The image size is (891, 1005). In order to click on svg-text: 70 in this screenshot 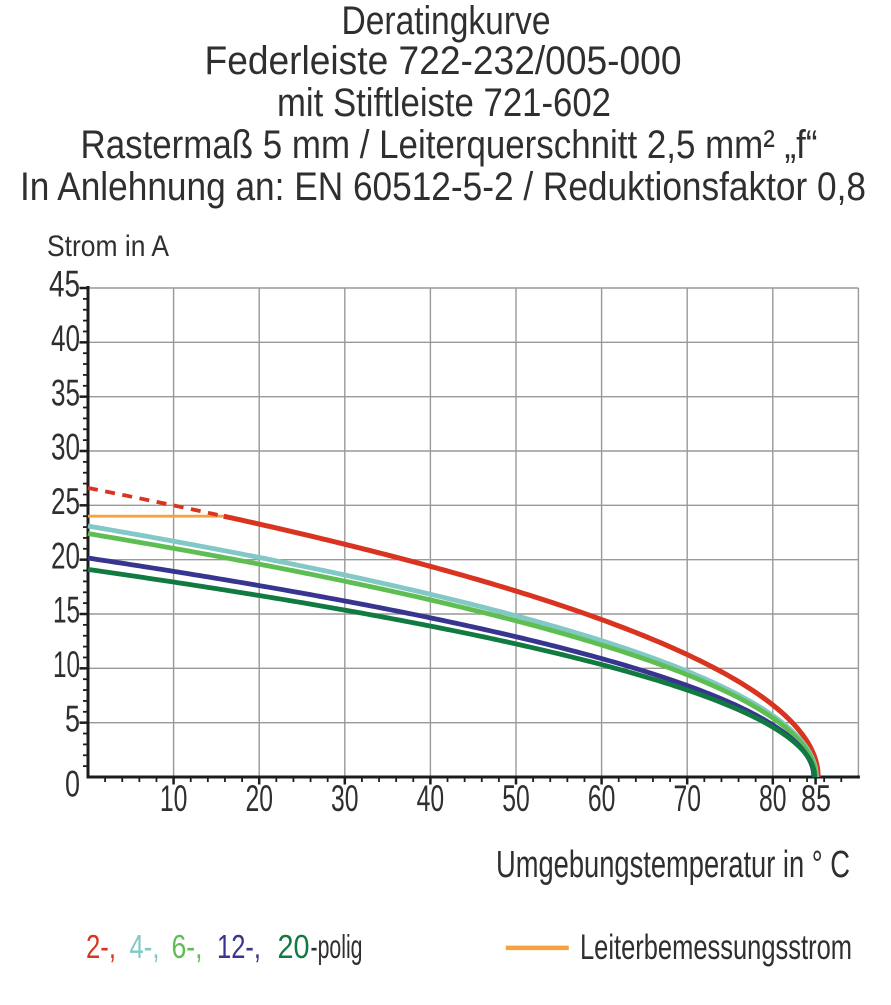, I will do `click(687, 798)`.